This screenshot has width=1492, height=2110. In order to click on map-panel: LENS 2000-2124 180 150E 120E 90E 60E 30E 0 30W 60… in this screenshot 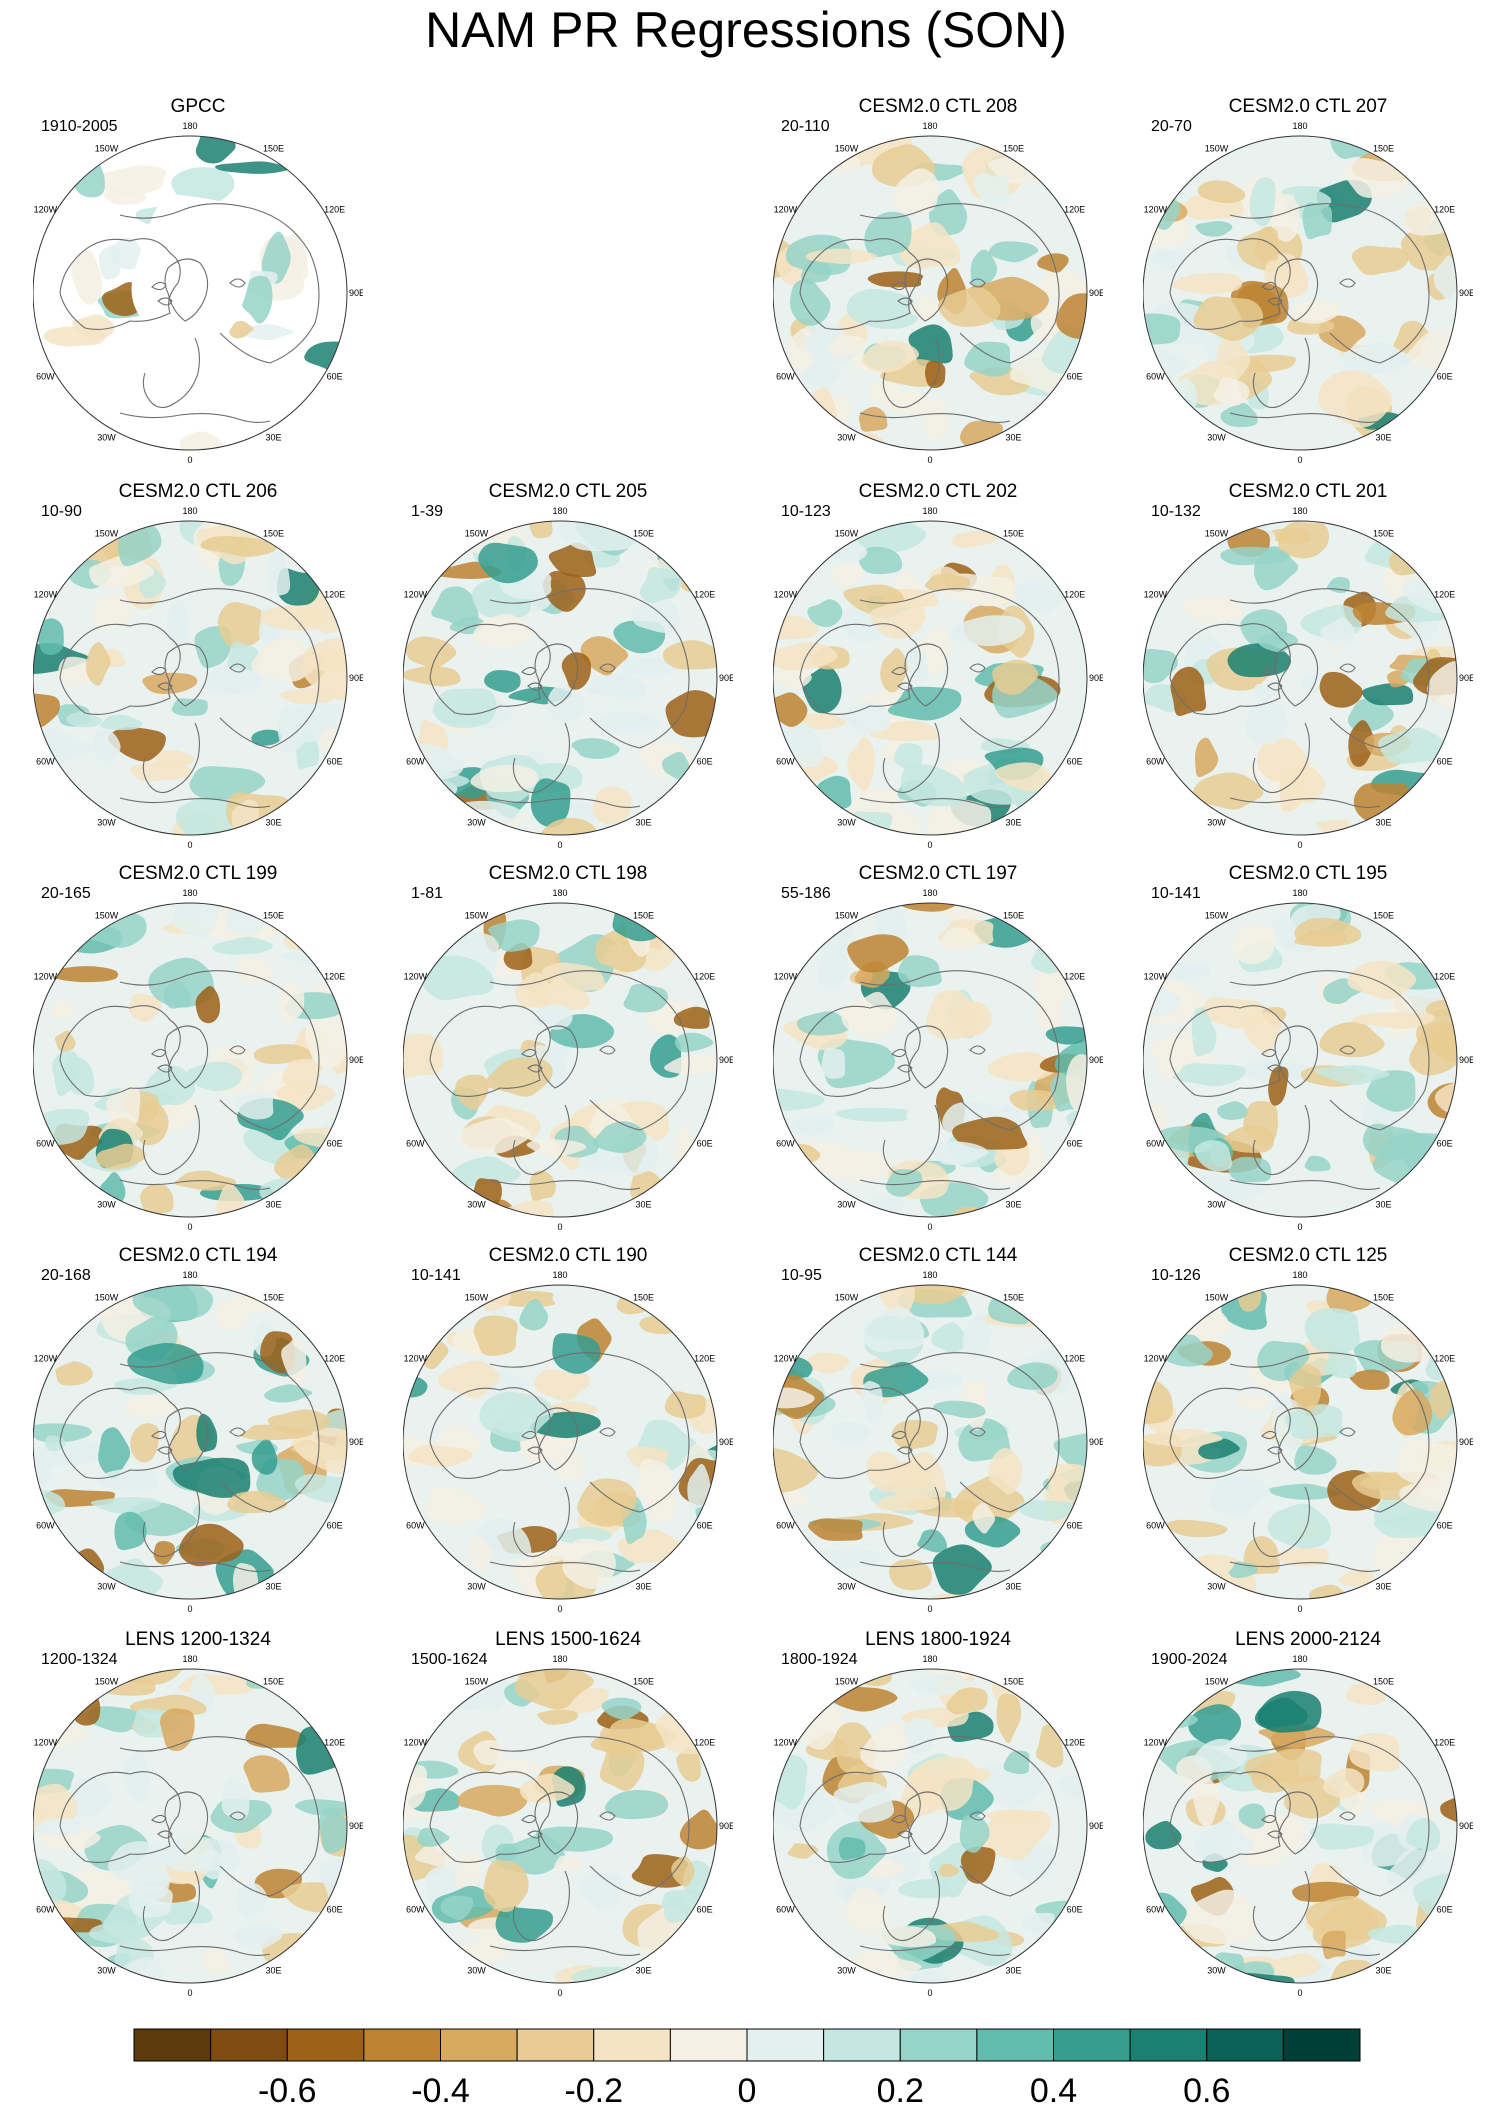, I will do `click(1317, 1818)`.